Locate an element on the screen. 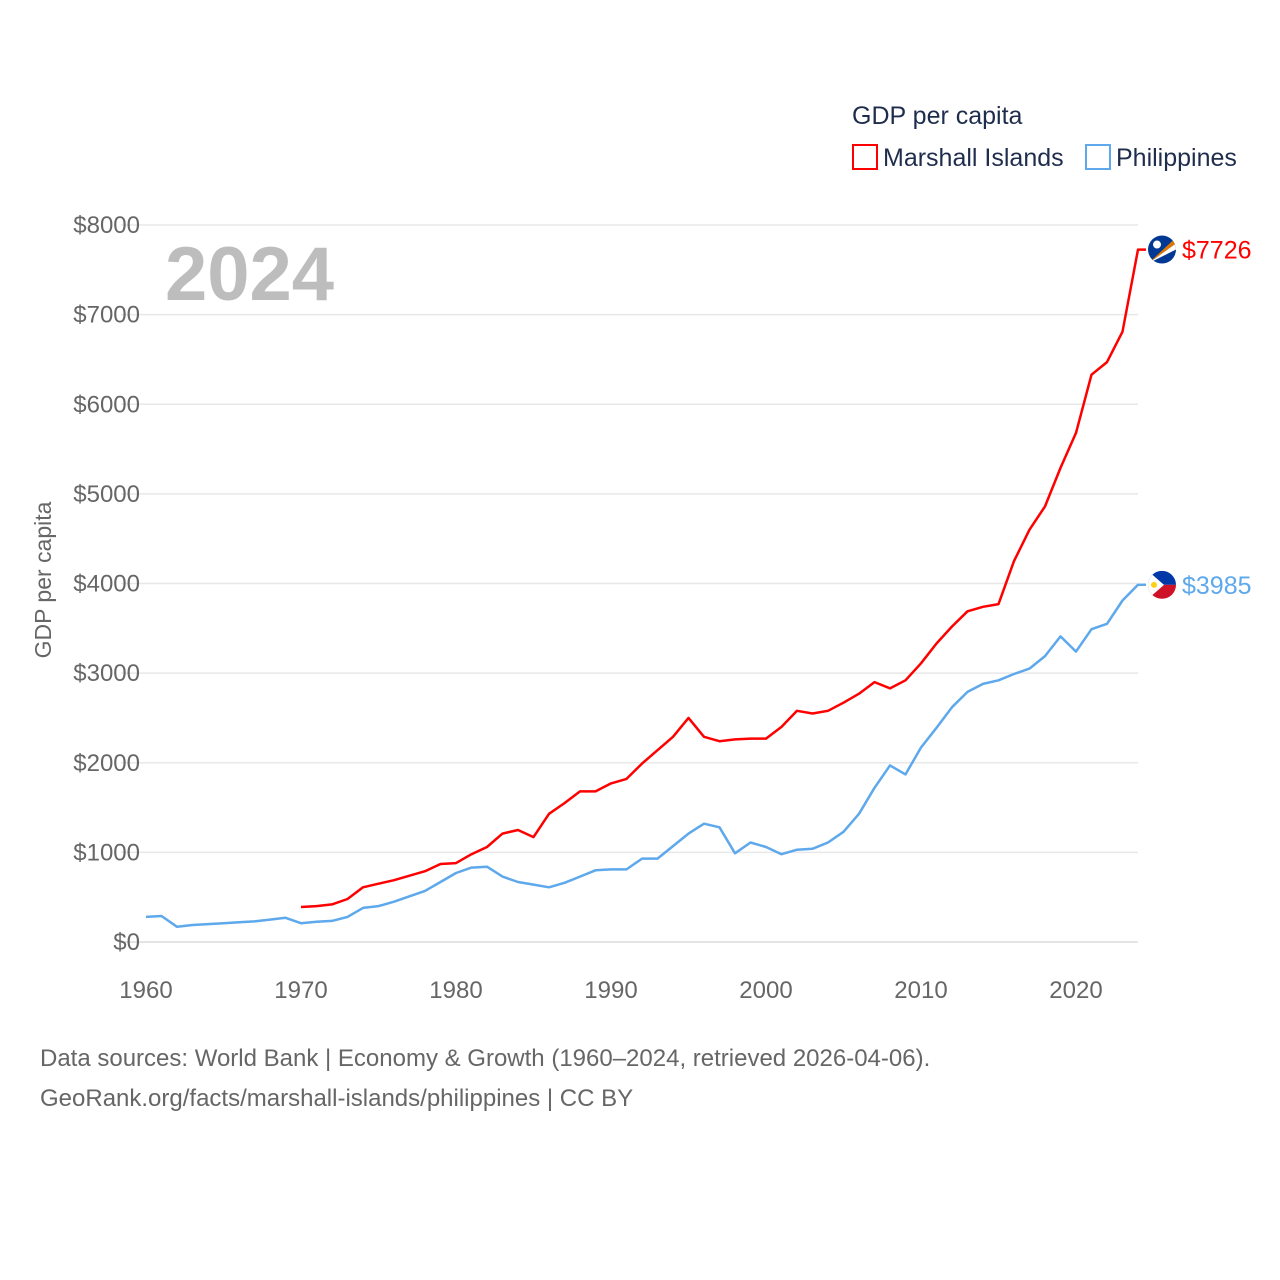  y-tick-label: $6000 is located at coordinates (106, 404).